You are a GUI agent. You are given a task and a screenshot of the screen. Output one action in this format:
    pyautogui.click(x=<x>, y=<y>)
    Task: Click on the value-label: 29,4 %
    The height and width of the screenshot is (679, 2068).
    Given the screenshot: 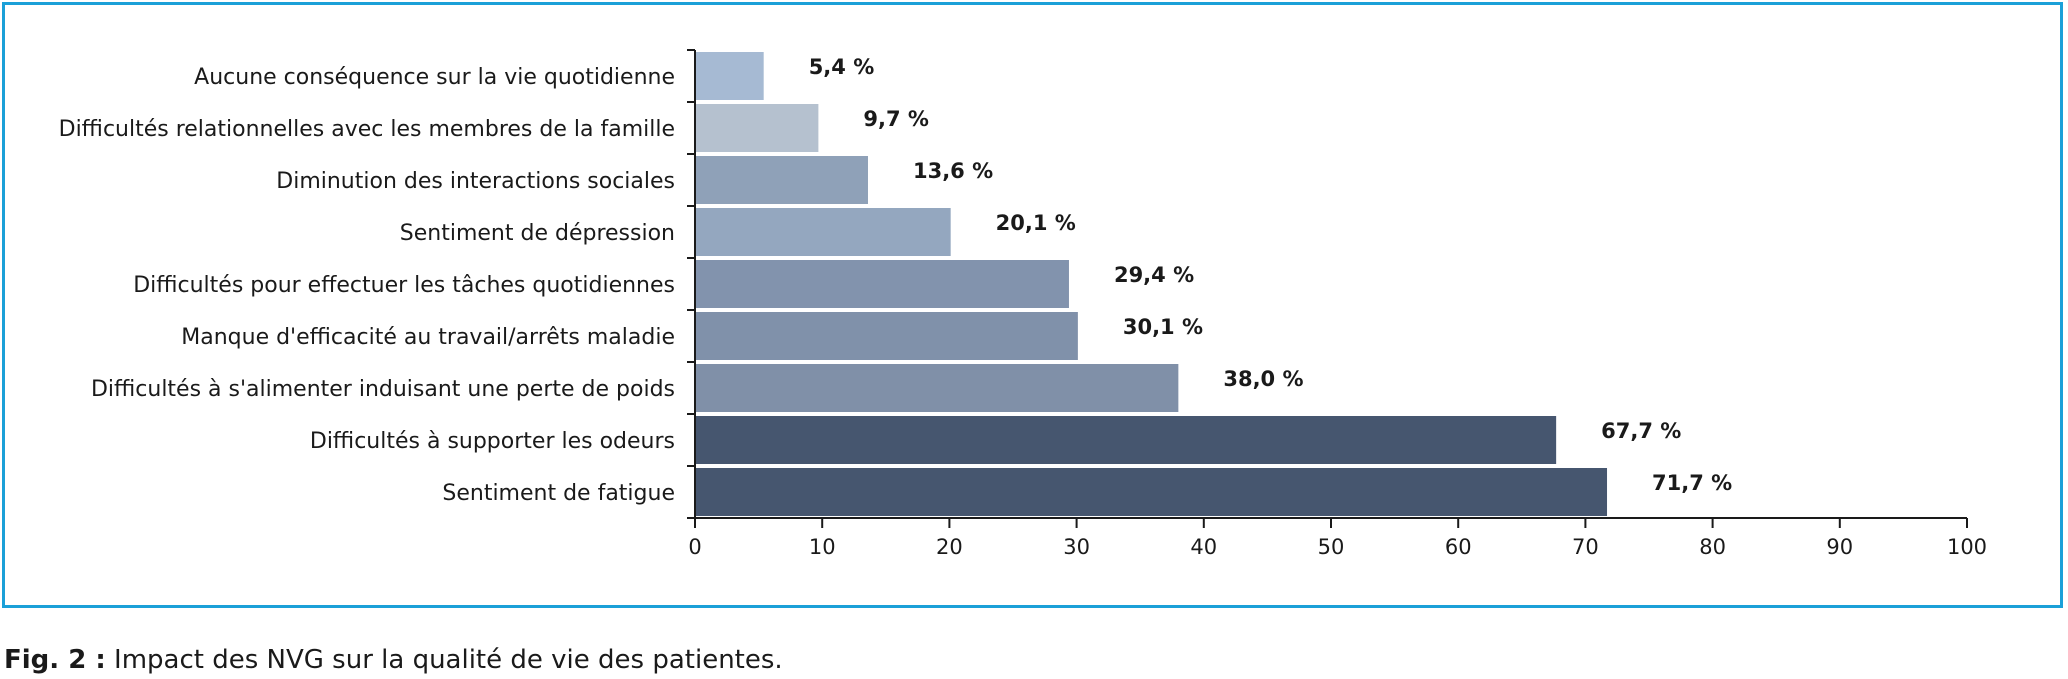 What is the action you would take?
    pyautogui.click(x=1154, y=275)
    